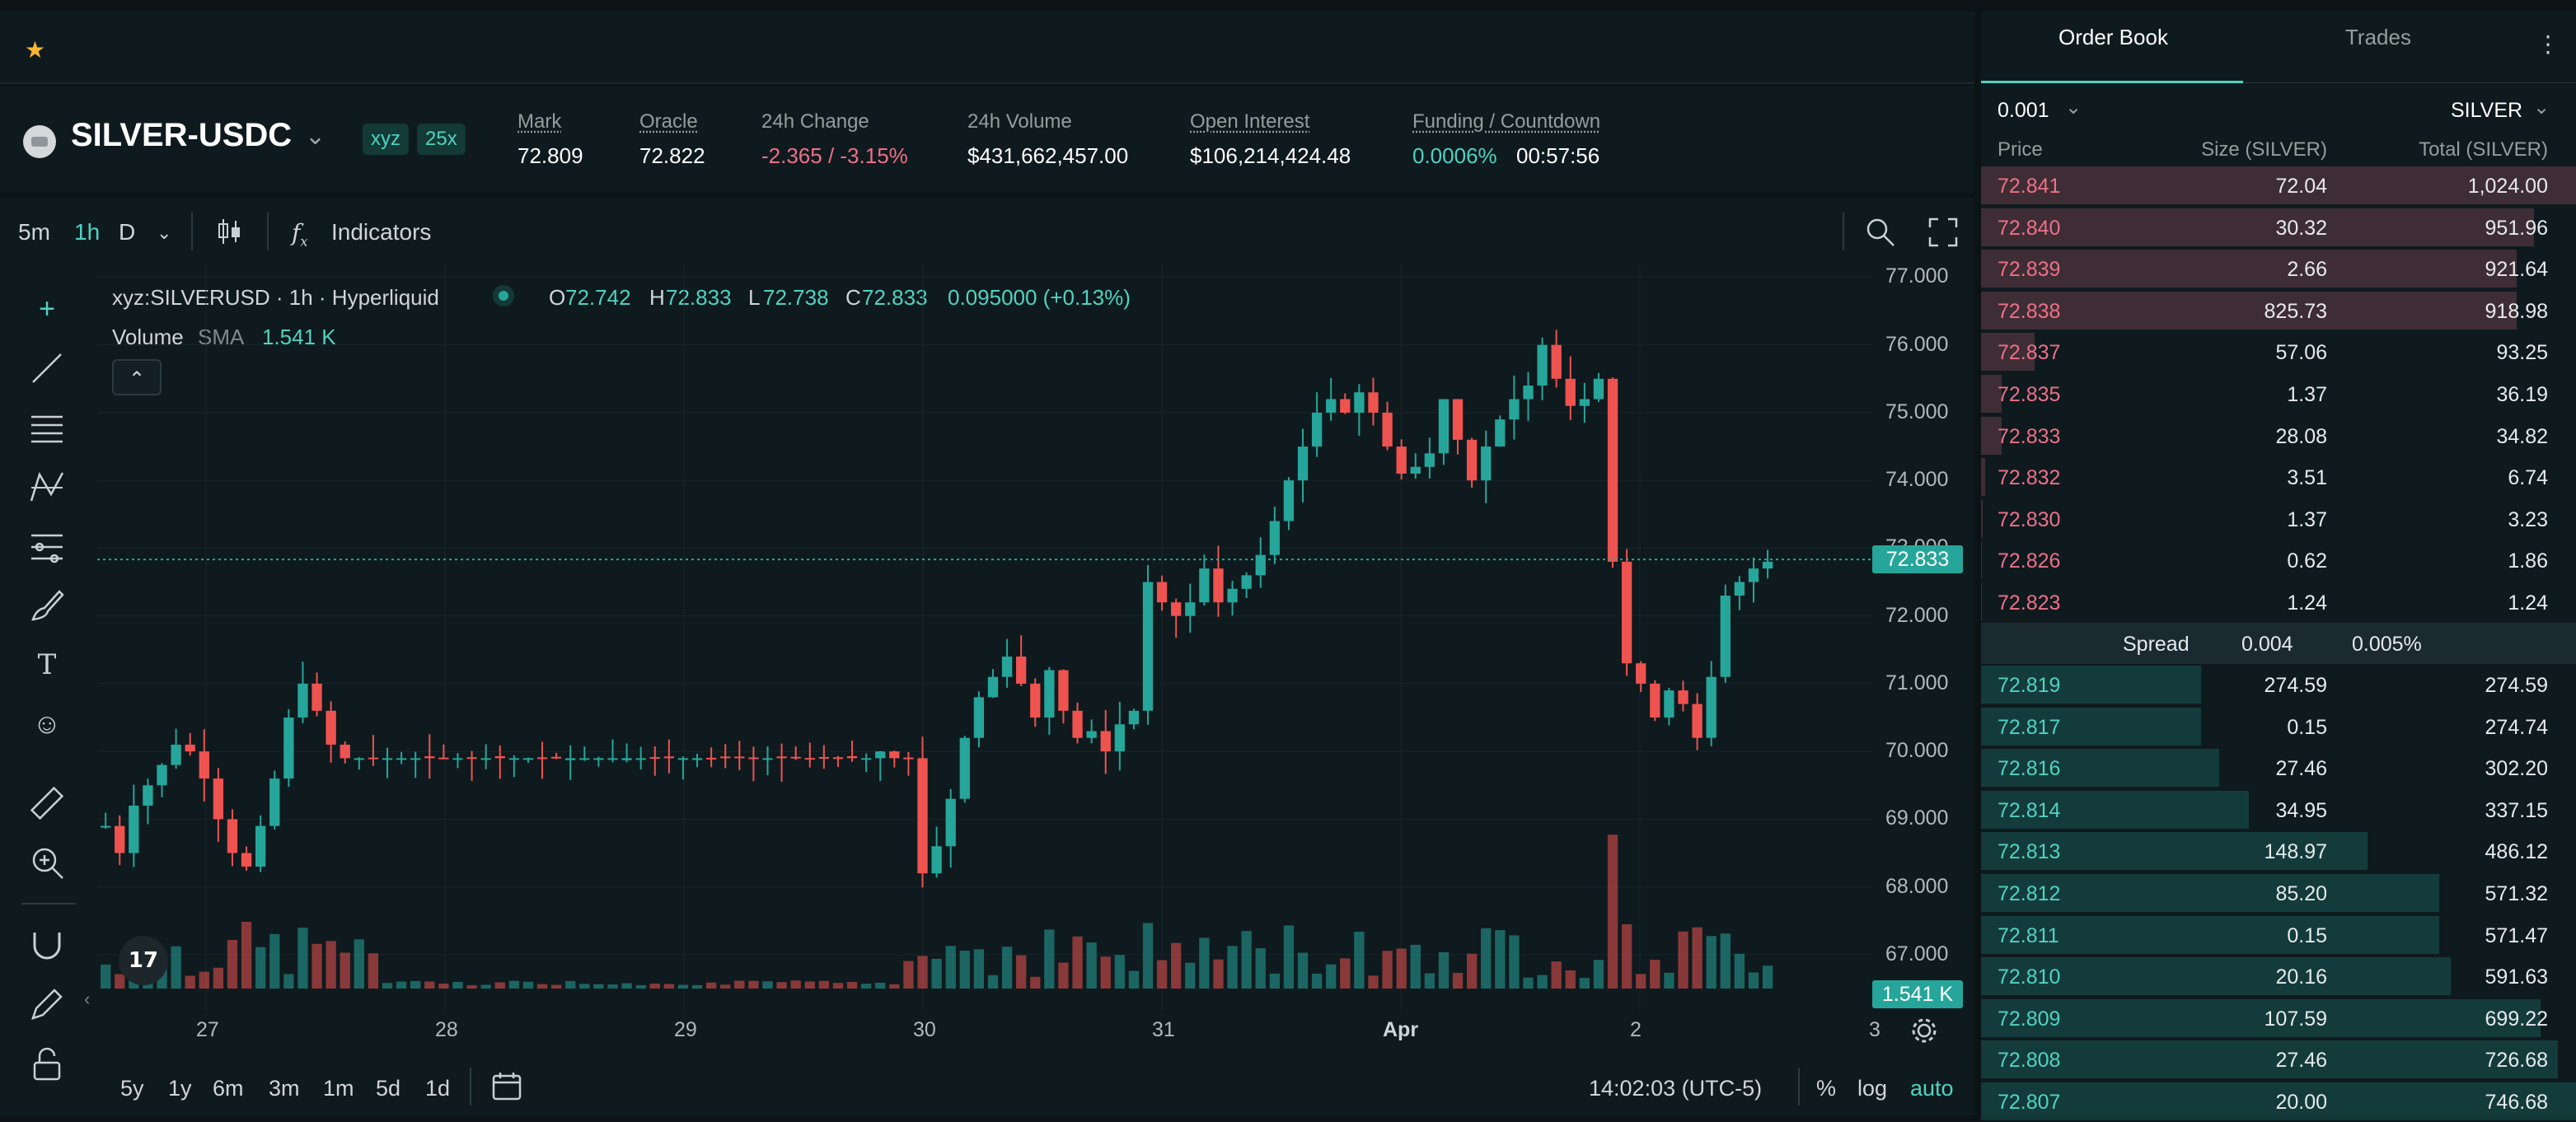 The image size is (2576, 1122). What do you see at coordinates (132, 1088) in the screenshot?
I see `range-5y: 5y` at bounding box center [132, 1088].